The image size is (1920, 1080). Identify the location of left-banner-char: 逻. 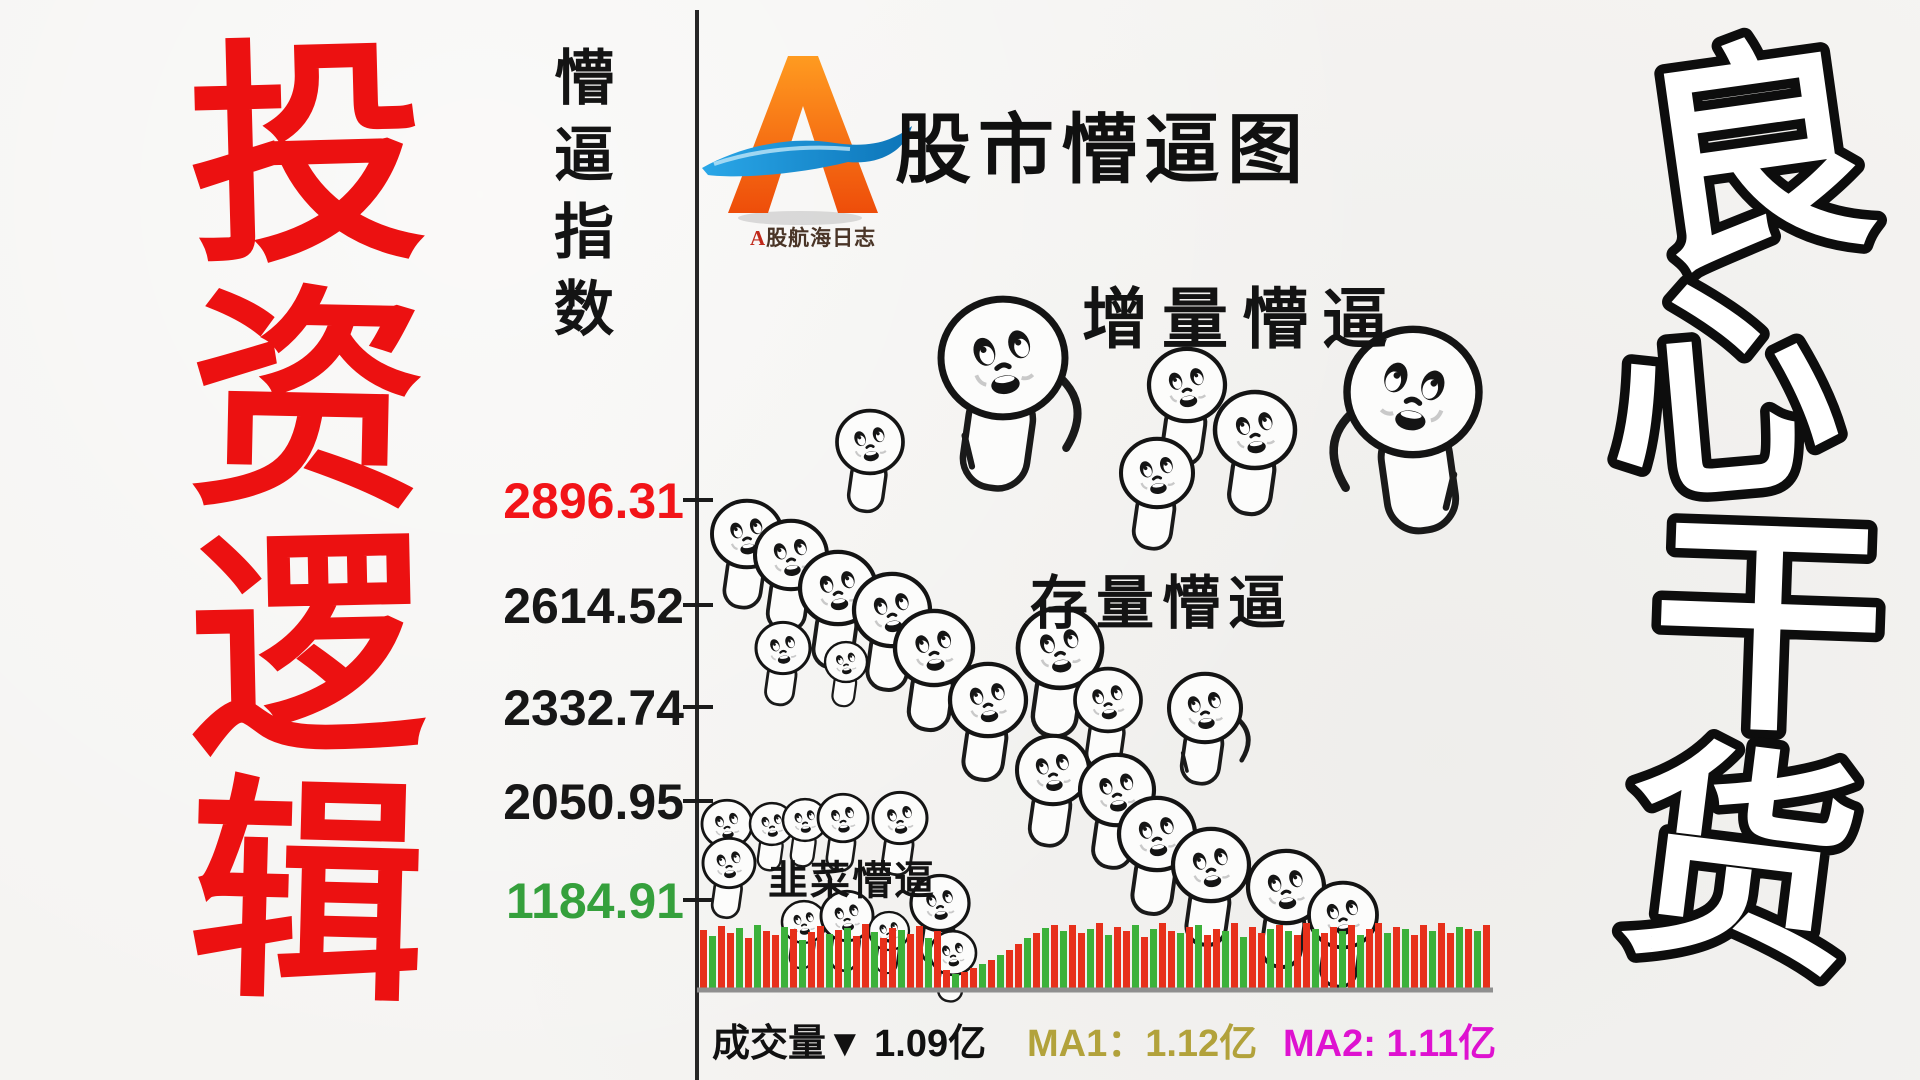
(307, 649).